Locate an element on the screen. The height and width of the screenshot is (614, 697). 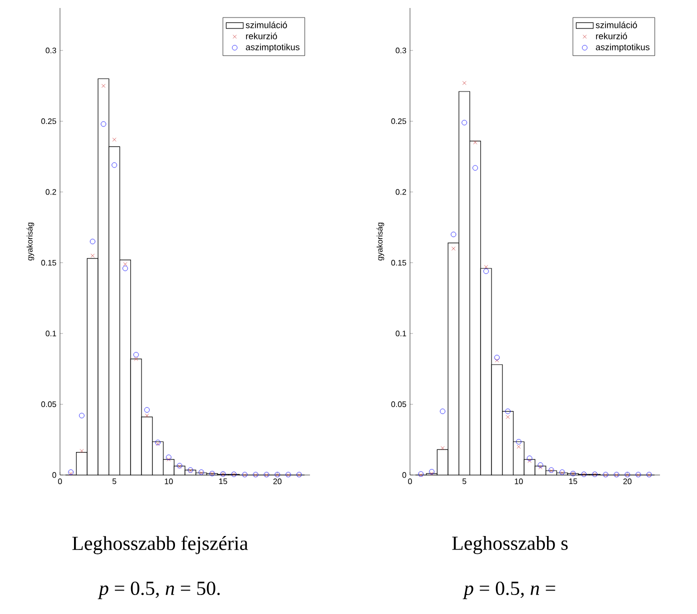
text: Leghosszabb s is located at coordinates (510, 545).